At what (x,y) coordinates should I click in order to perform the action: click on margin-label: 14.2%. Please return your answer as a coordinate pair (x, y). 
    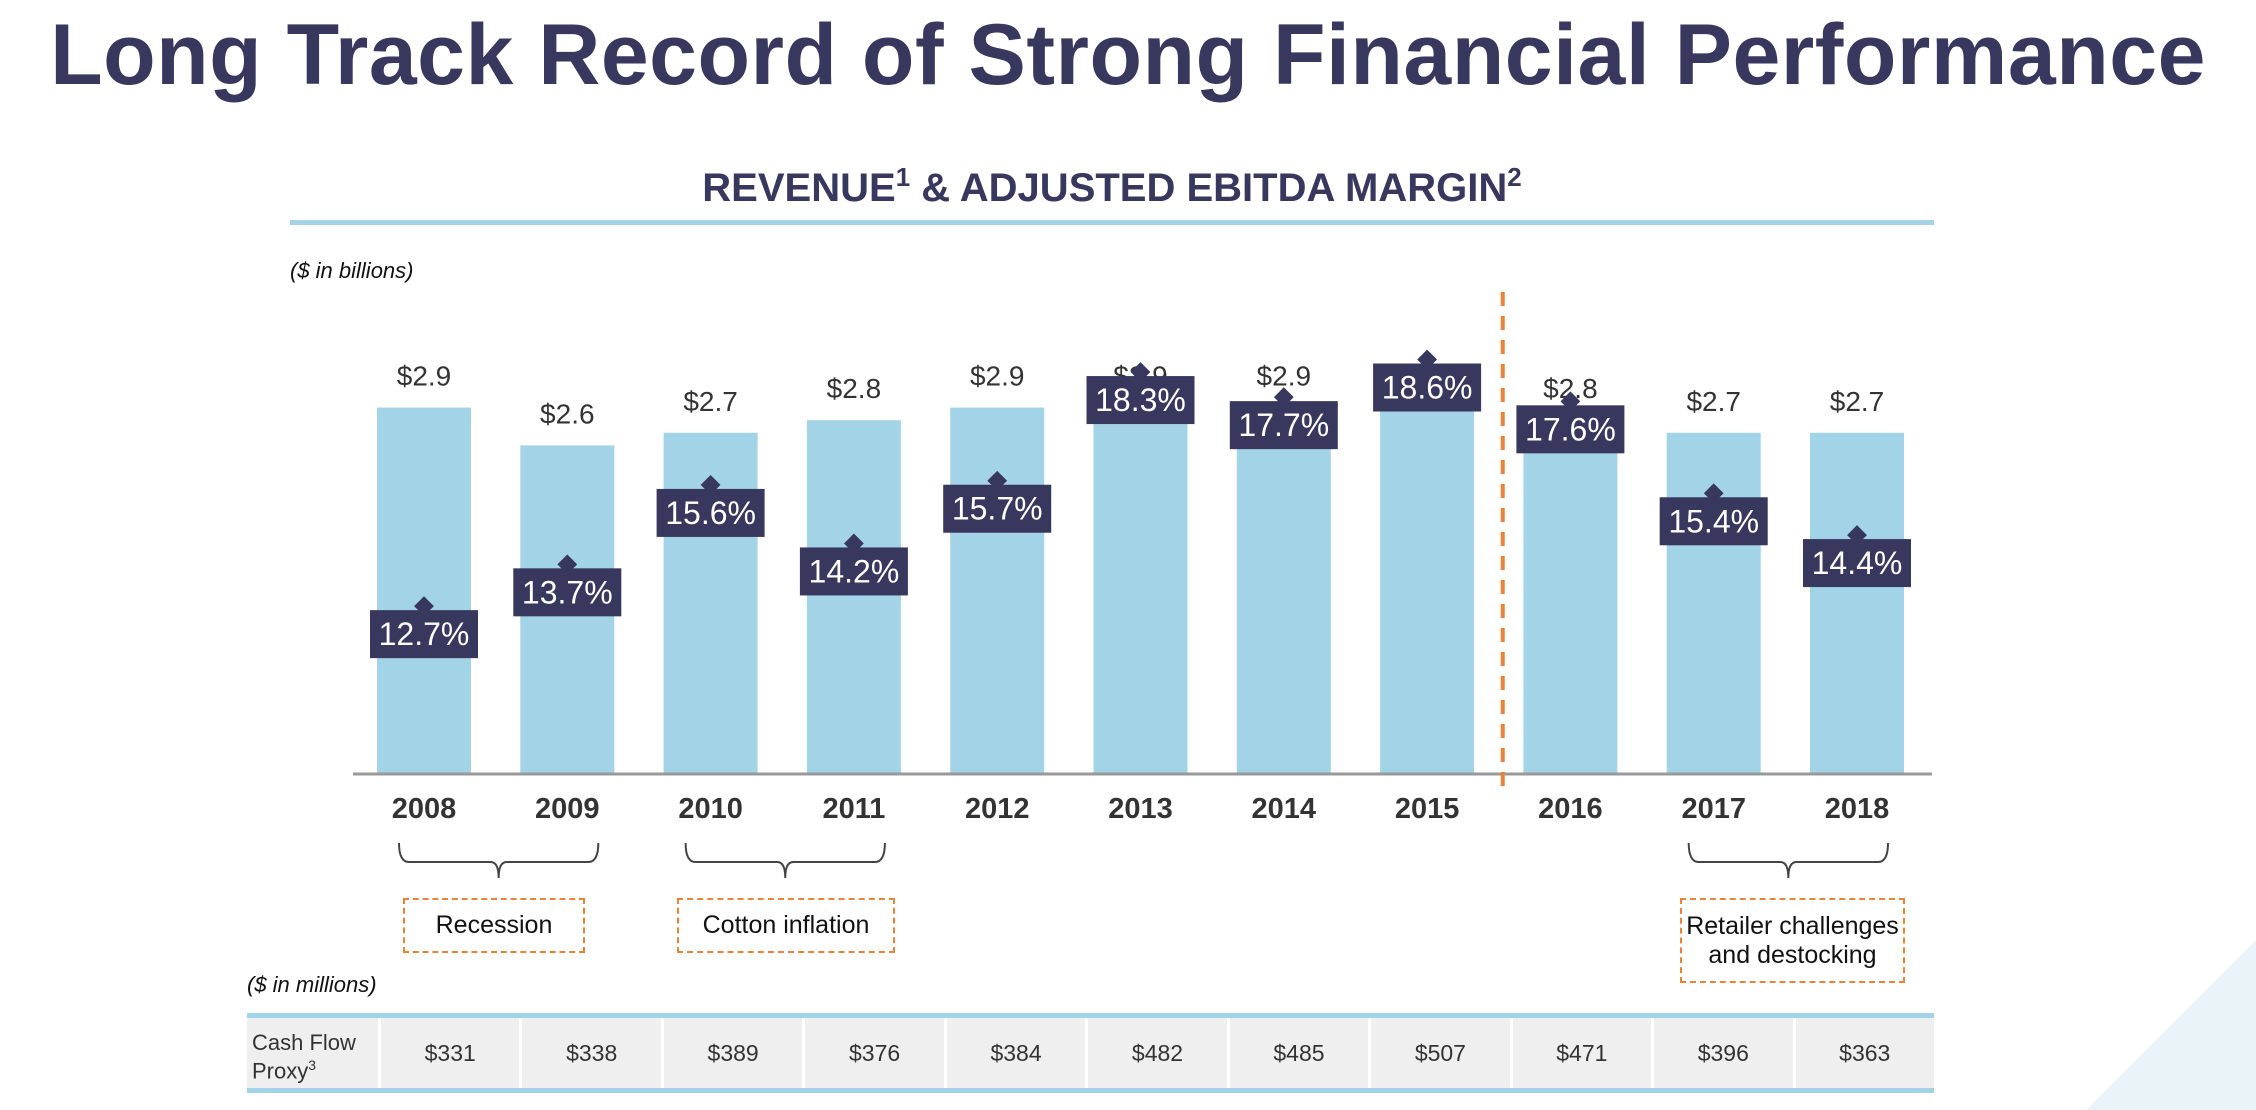
    Looking at the image, I should click on (854, 571).